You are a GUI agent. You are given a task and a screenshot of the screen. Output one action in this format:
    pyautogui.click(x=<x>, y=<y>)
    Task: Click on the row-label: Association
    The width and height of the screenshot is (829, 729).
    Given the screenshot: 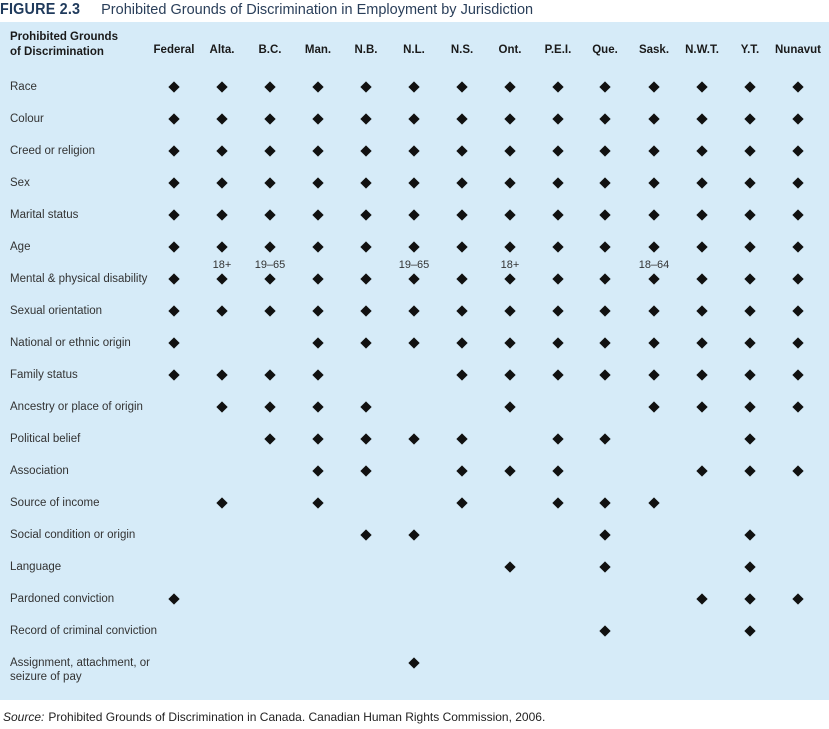 What is the action you would take?
    pyautogui.click(x=39, y=471)
    